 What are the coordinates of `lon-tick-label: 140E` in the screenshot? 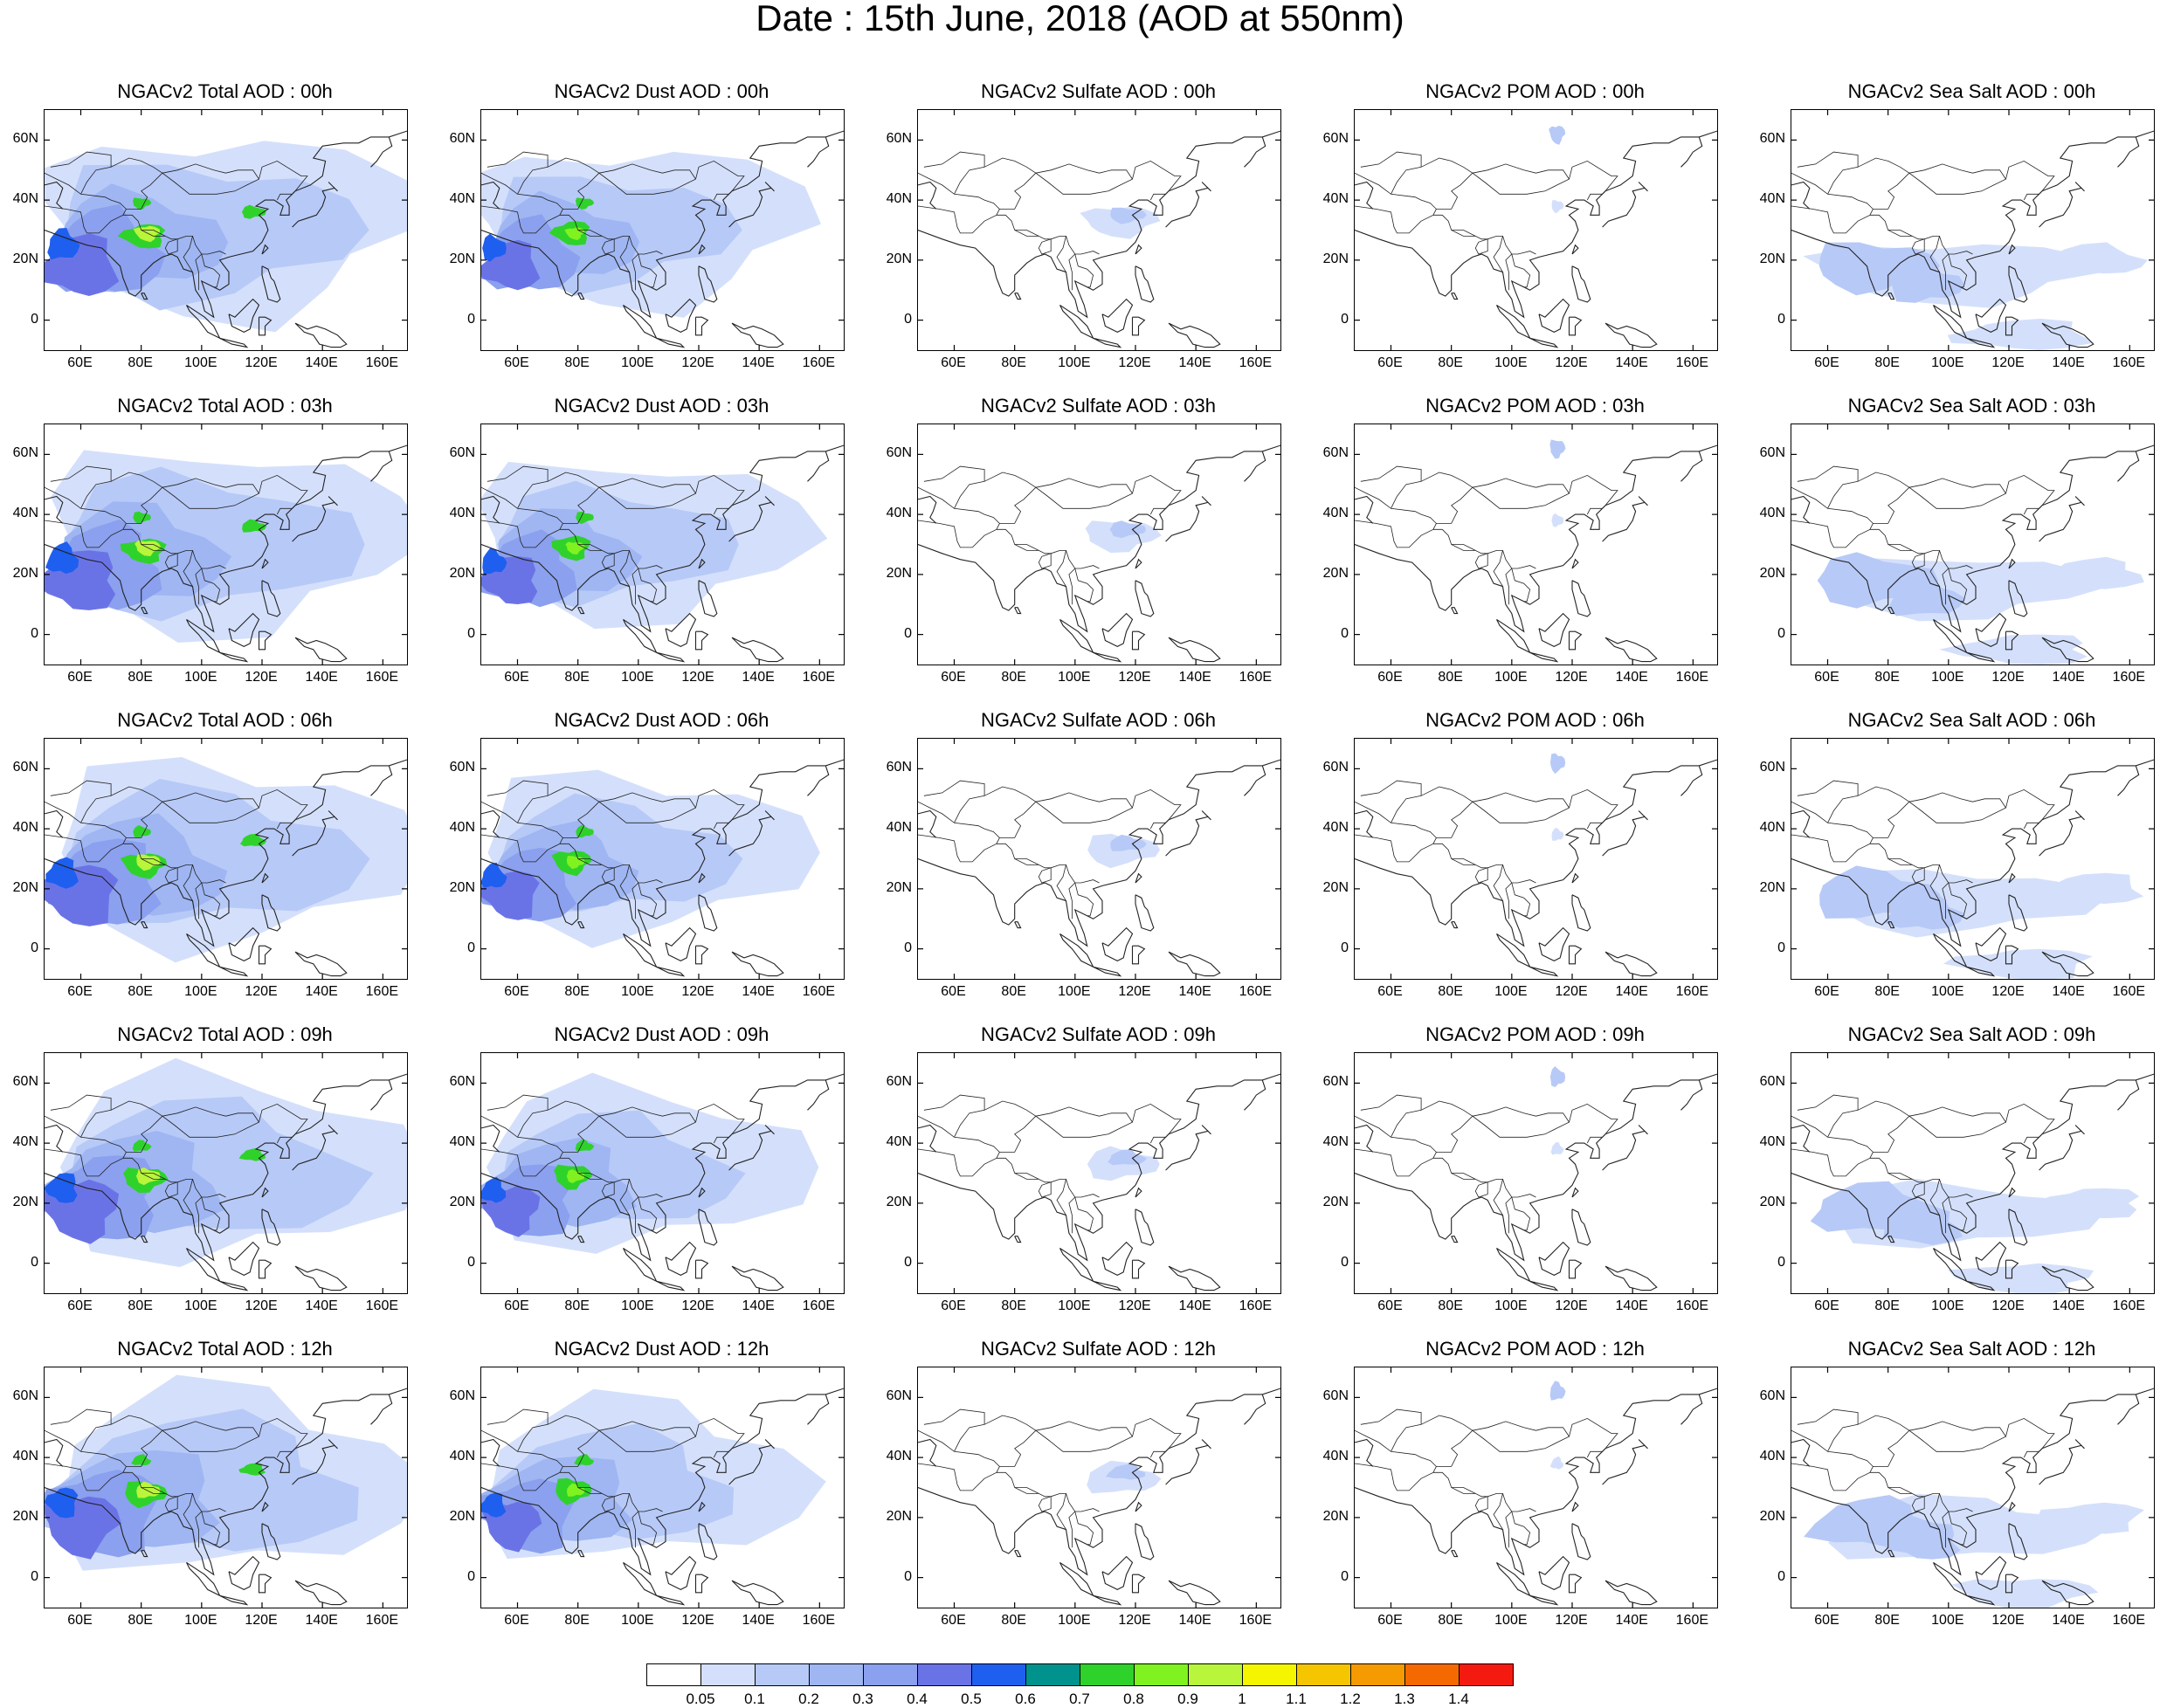 It's located at (758, 1620).